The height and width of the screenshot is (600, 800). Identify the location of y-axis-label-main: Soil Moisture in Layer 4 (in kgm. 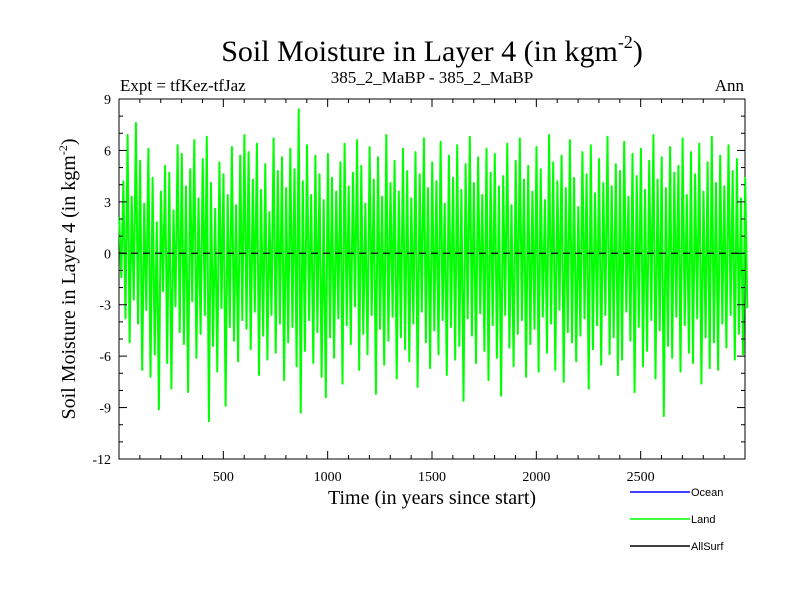
(69, 287).